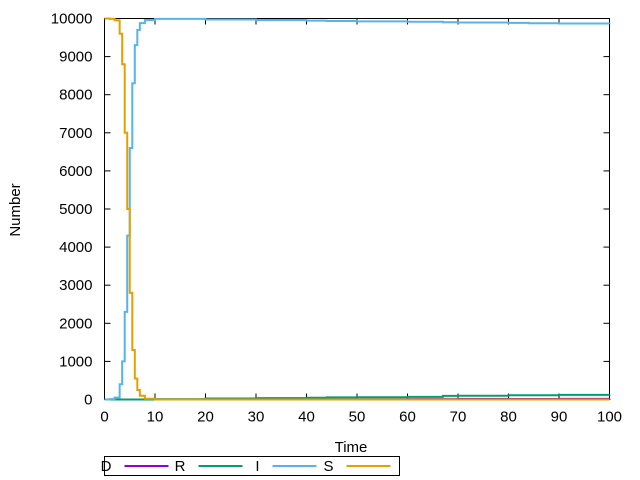  What do you see at coordinates (106, 466) in the screenshot?
I see `legend-label-d: D` at bounding box center [106, 466].